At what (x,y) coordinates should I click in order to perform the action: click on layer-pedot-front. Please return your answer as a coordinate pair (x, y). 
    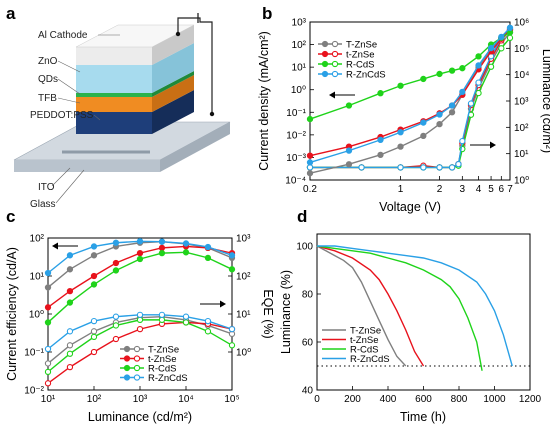
    Looking at the image, I should click on (114, 123).